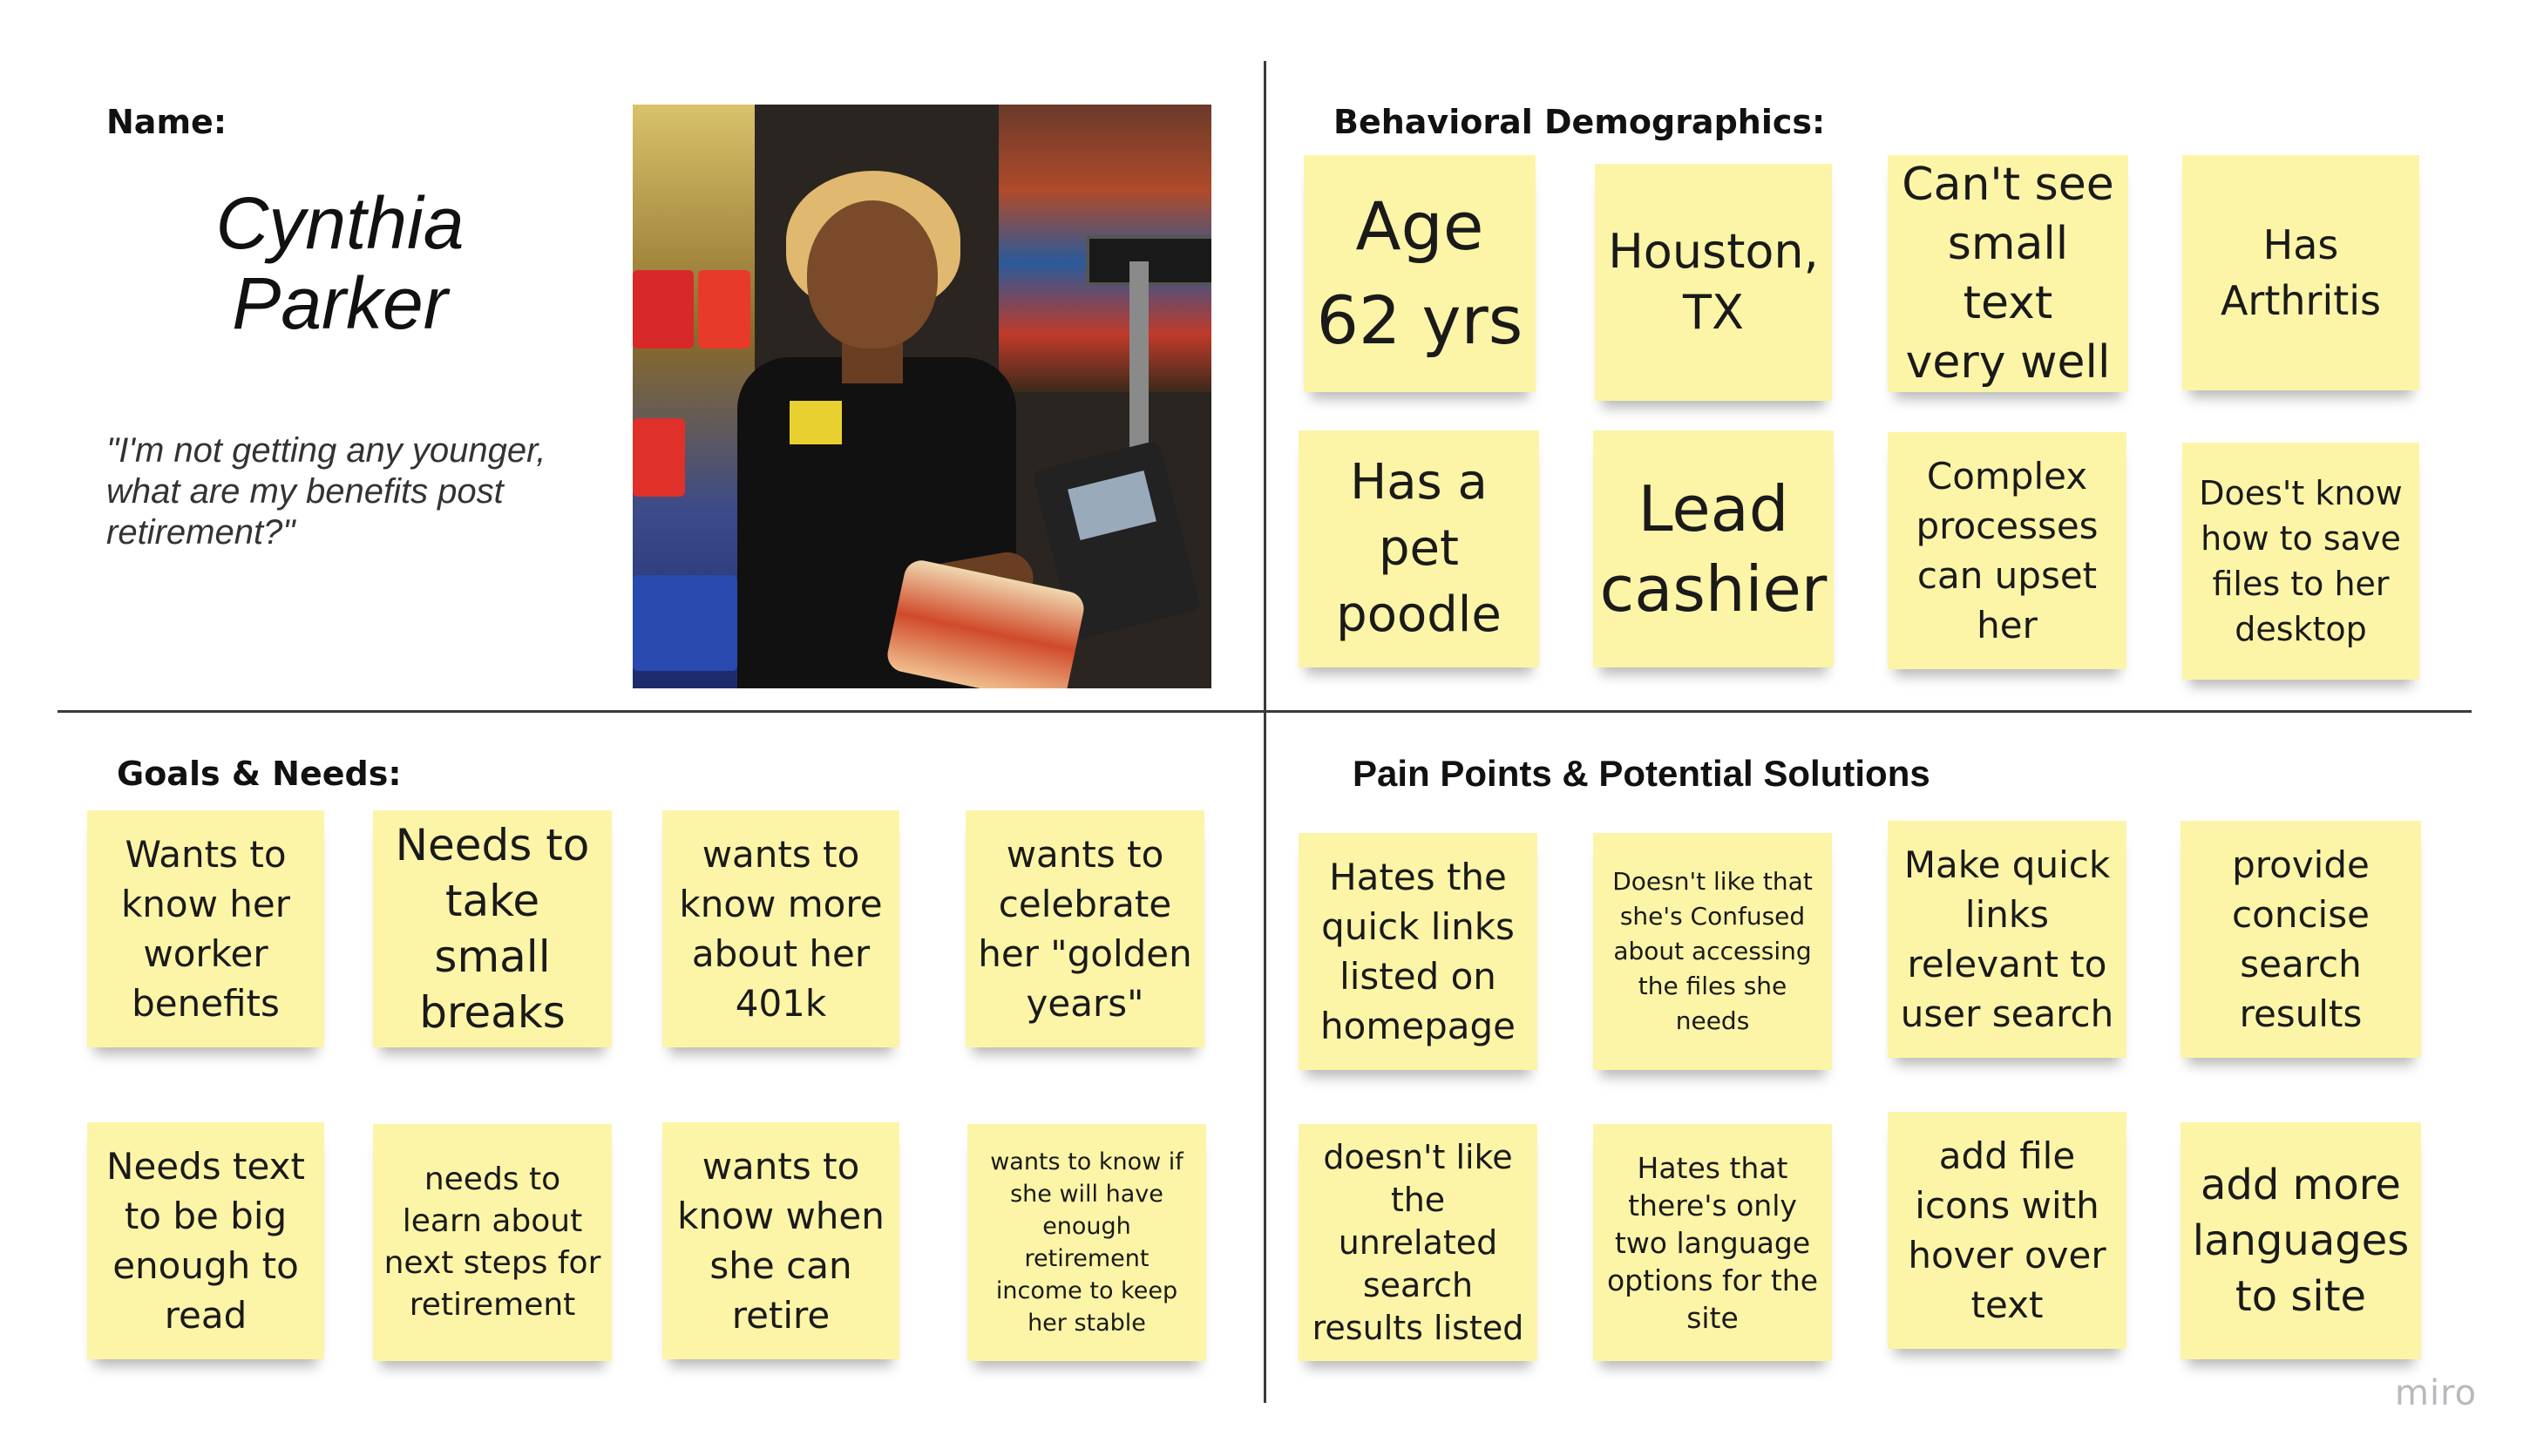 The height and width of the screenshot is (1456, 2523). Describe the element at coordinates (1712, 986) in the screenshot. I see `note-text: the files she` at that location.